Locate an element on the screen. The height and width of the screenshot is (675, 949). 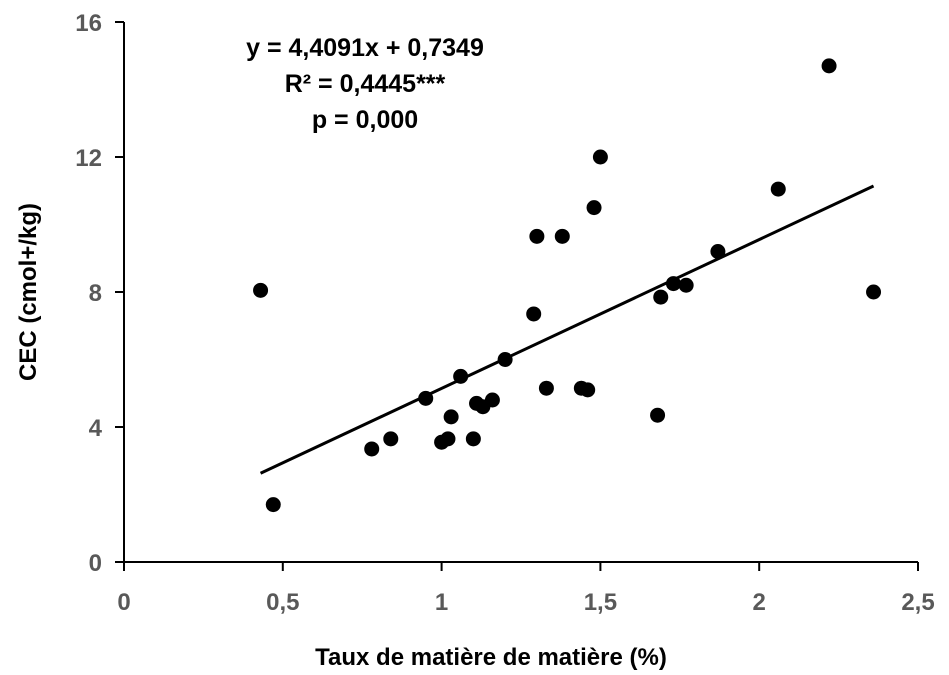
y-tick-label: 4 is located at coordinates (96, 428).